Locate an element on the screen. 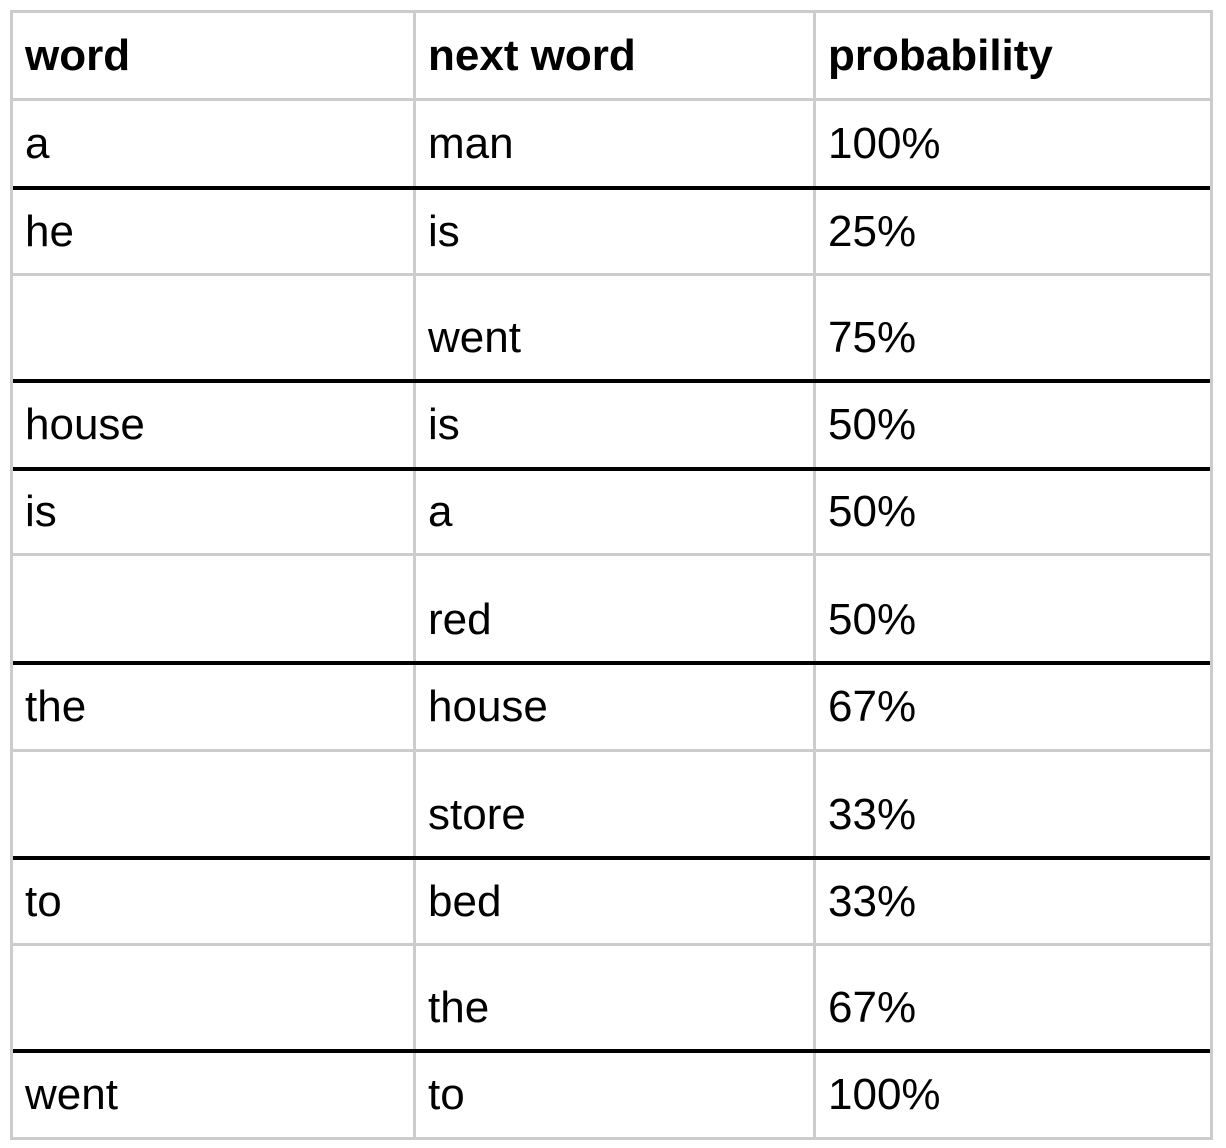 The image size is (1226, 1148). cell-word: he is located at coordinates (49, 231).